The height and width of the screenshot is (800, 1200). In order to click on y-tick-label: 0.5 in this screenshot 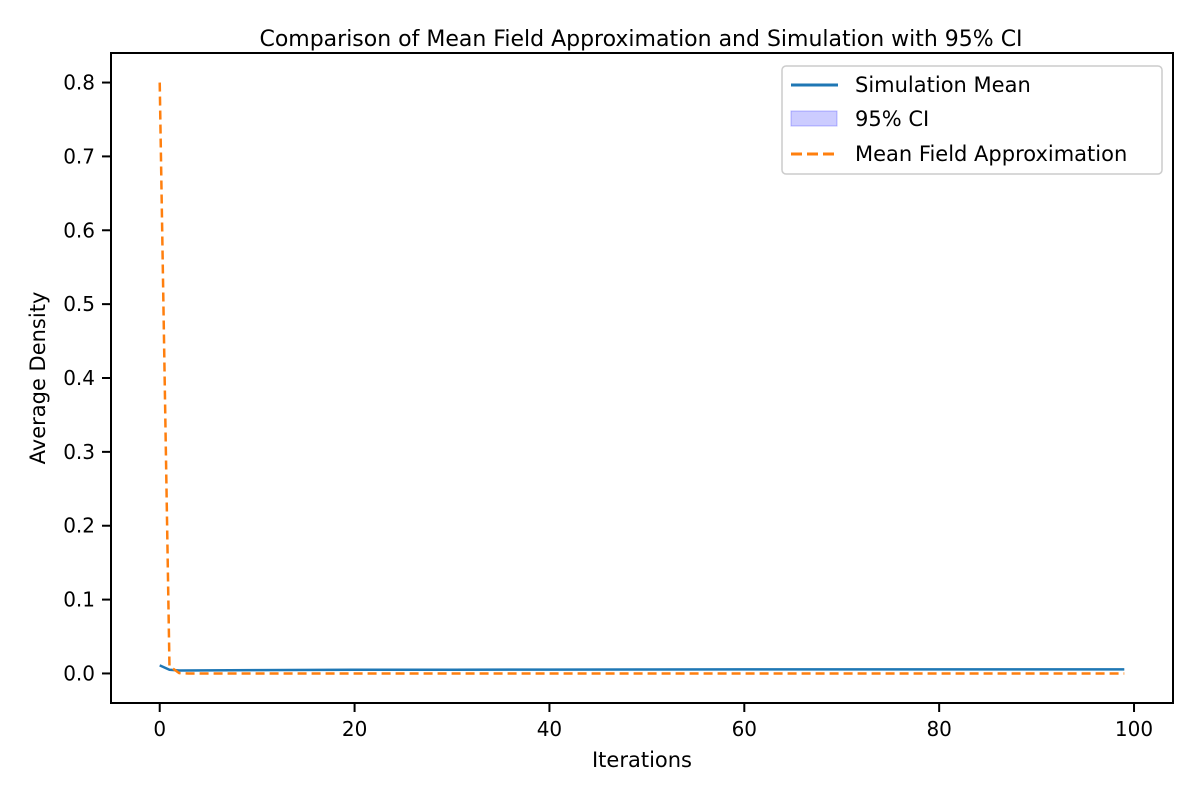, I will do `click(79, 304)`.